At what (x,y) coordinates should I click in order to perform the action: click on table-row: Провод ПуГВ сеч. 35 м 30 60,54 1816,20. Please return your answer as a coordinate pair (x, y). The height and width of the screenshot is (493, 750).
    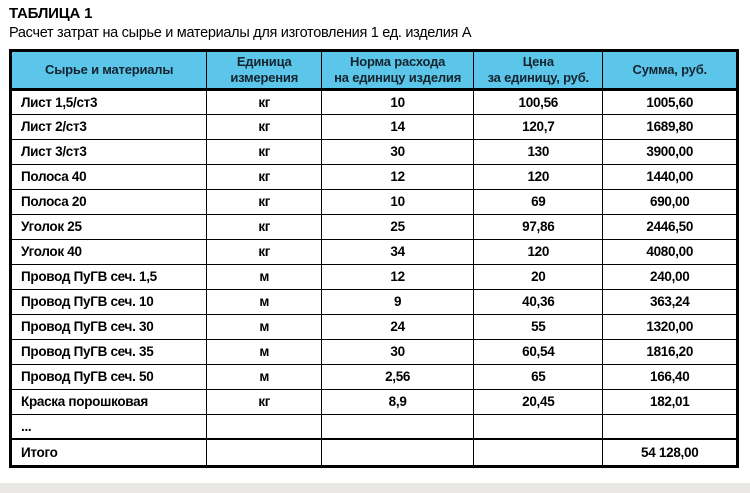
    Looking at the image, I should click on (373, 351).